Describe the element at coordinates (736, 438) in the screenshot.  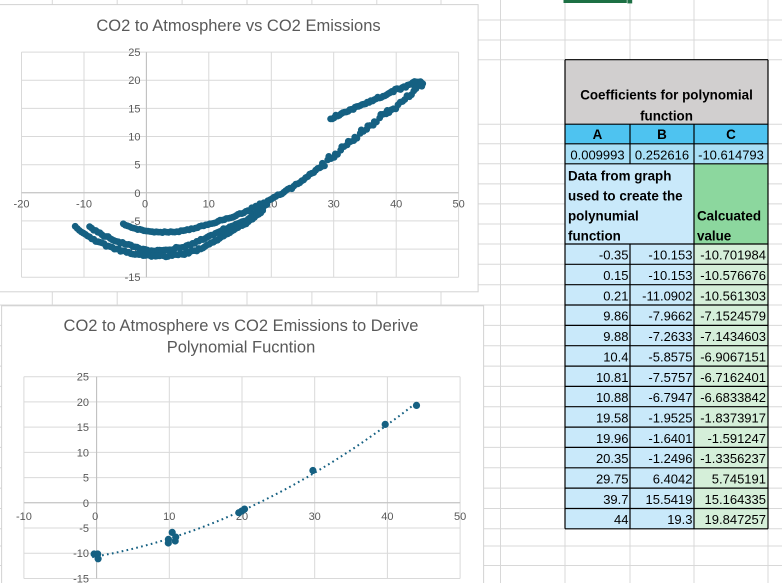
I see `svg-text: -1.591247` at that location.